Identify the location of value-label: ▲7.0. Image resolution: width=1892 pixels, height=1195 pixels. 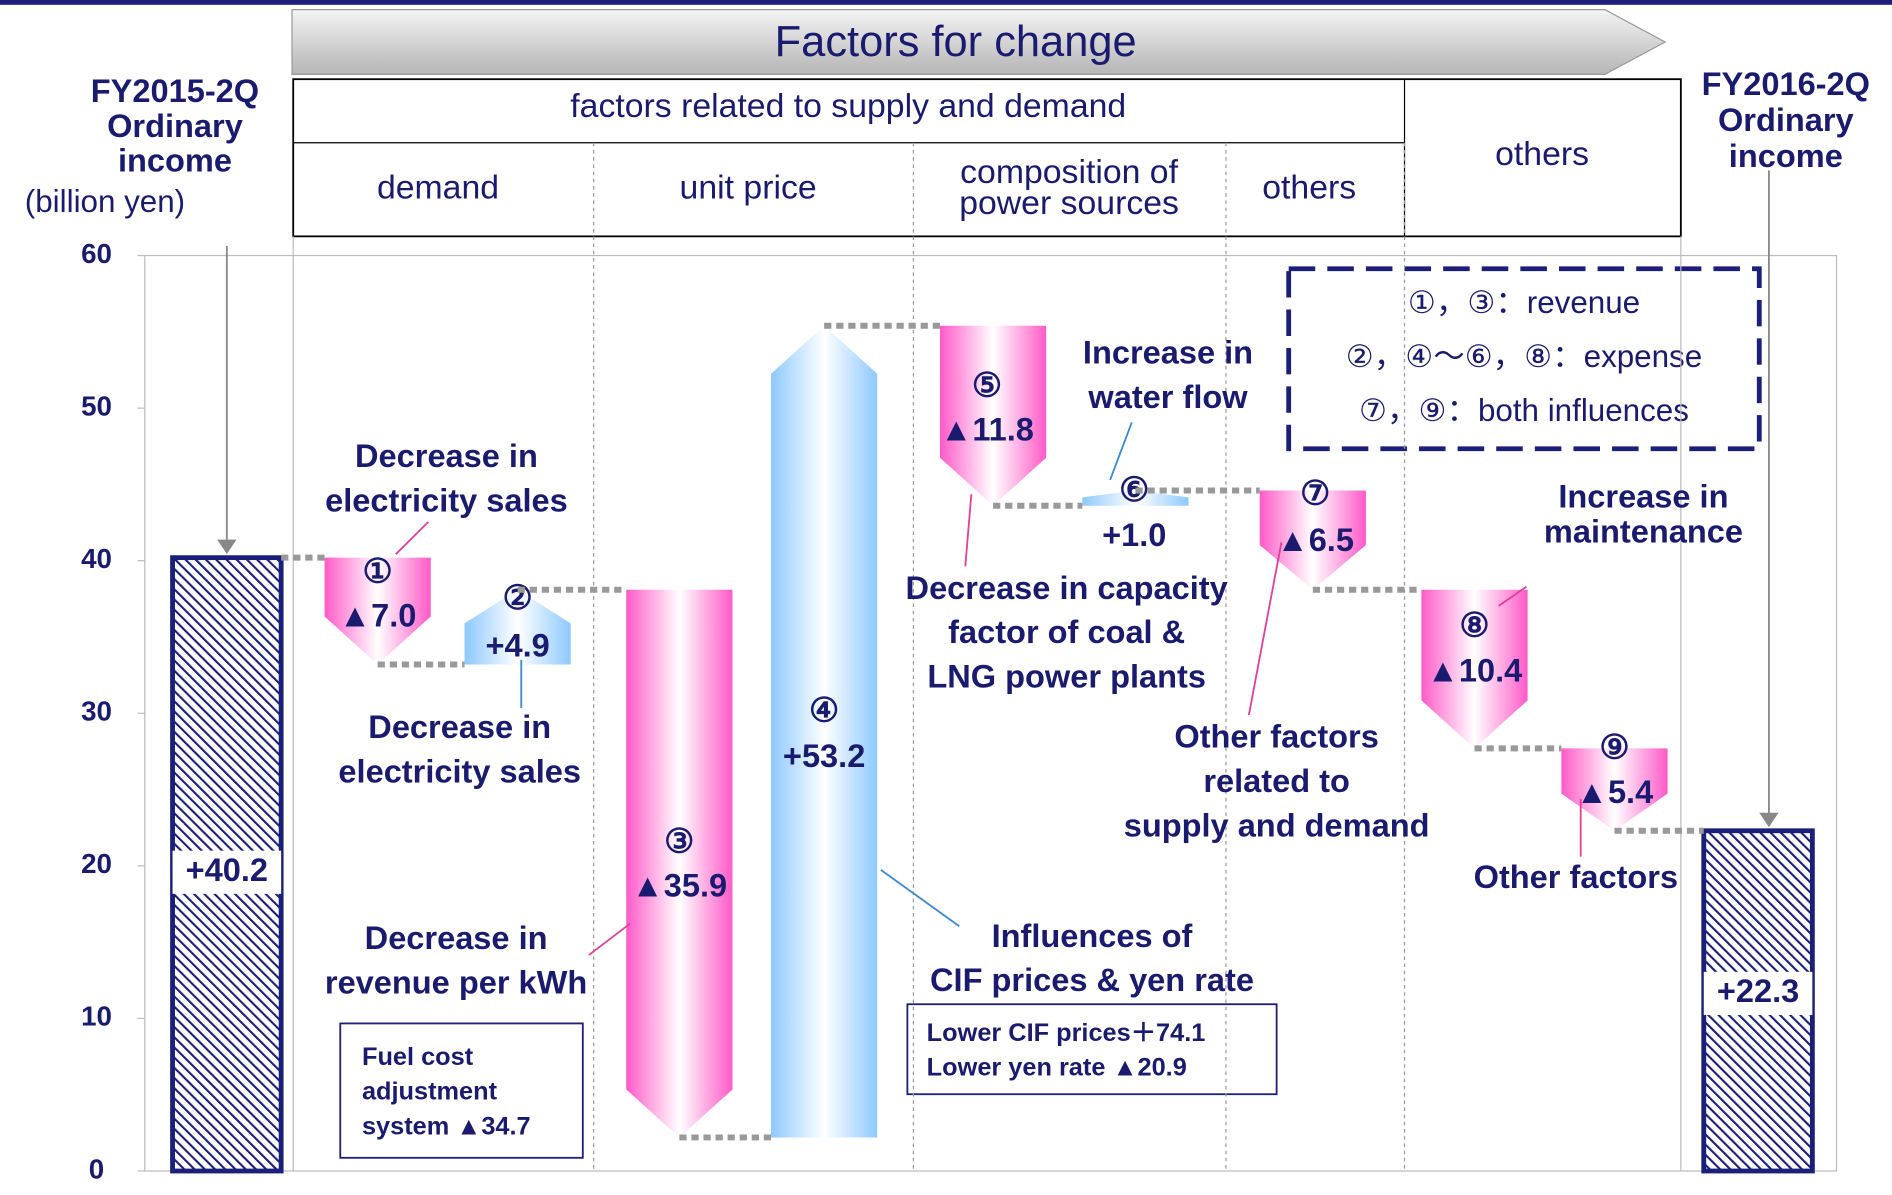
(378, 616).